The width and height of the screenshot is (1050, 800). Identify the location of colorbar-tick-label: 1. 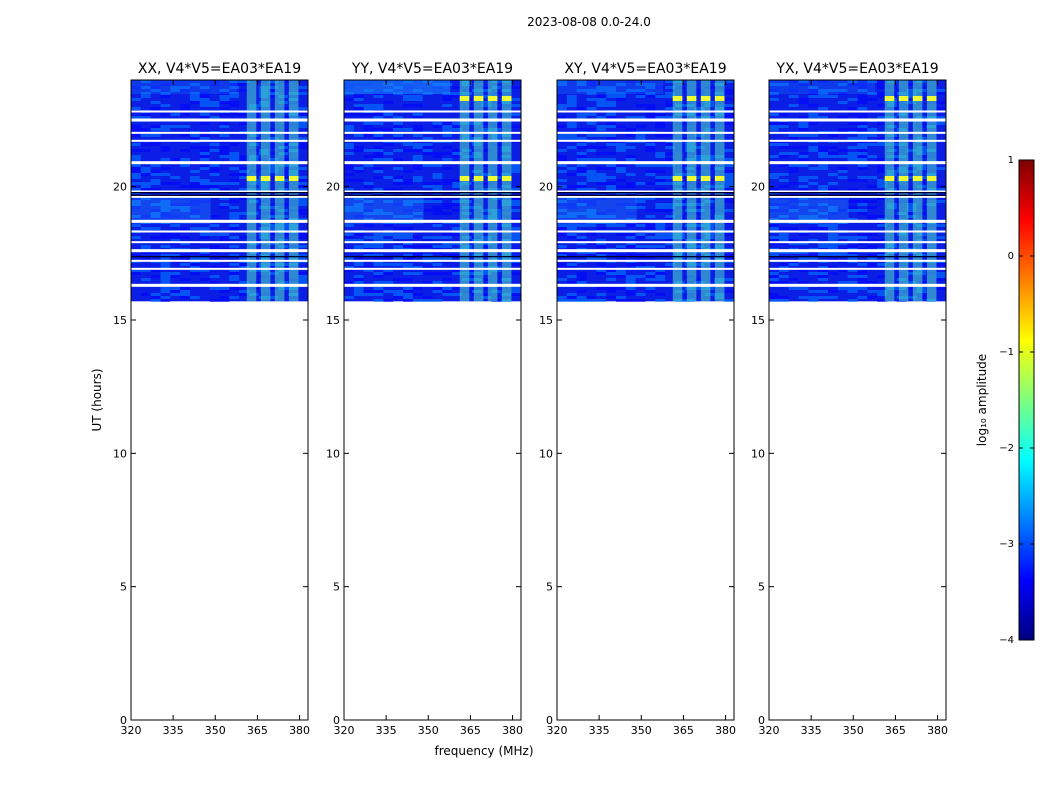
(1011, 160).